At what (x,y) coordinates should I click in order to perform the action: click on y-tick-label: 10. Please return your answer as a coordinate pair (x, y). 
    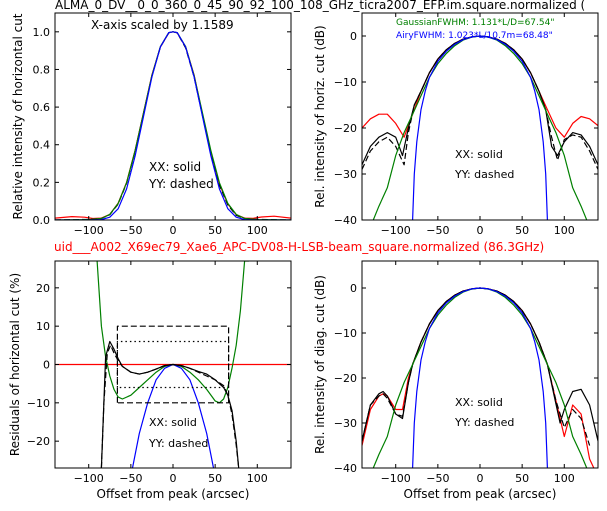
    Looking at the image, I should click on (43, 326).